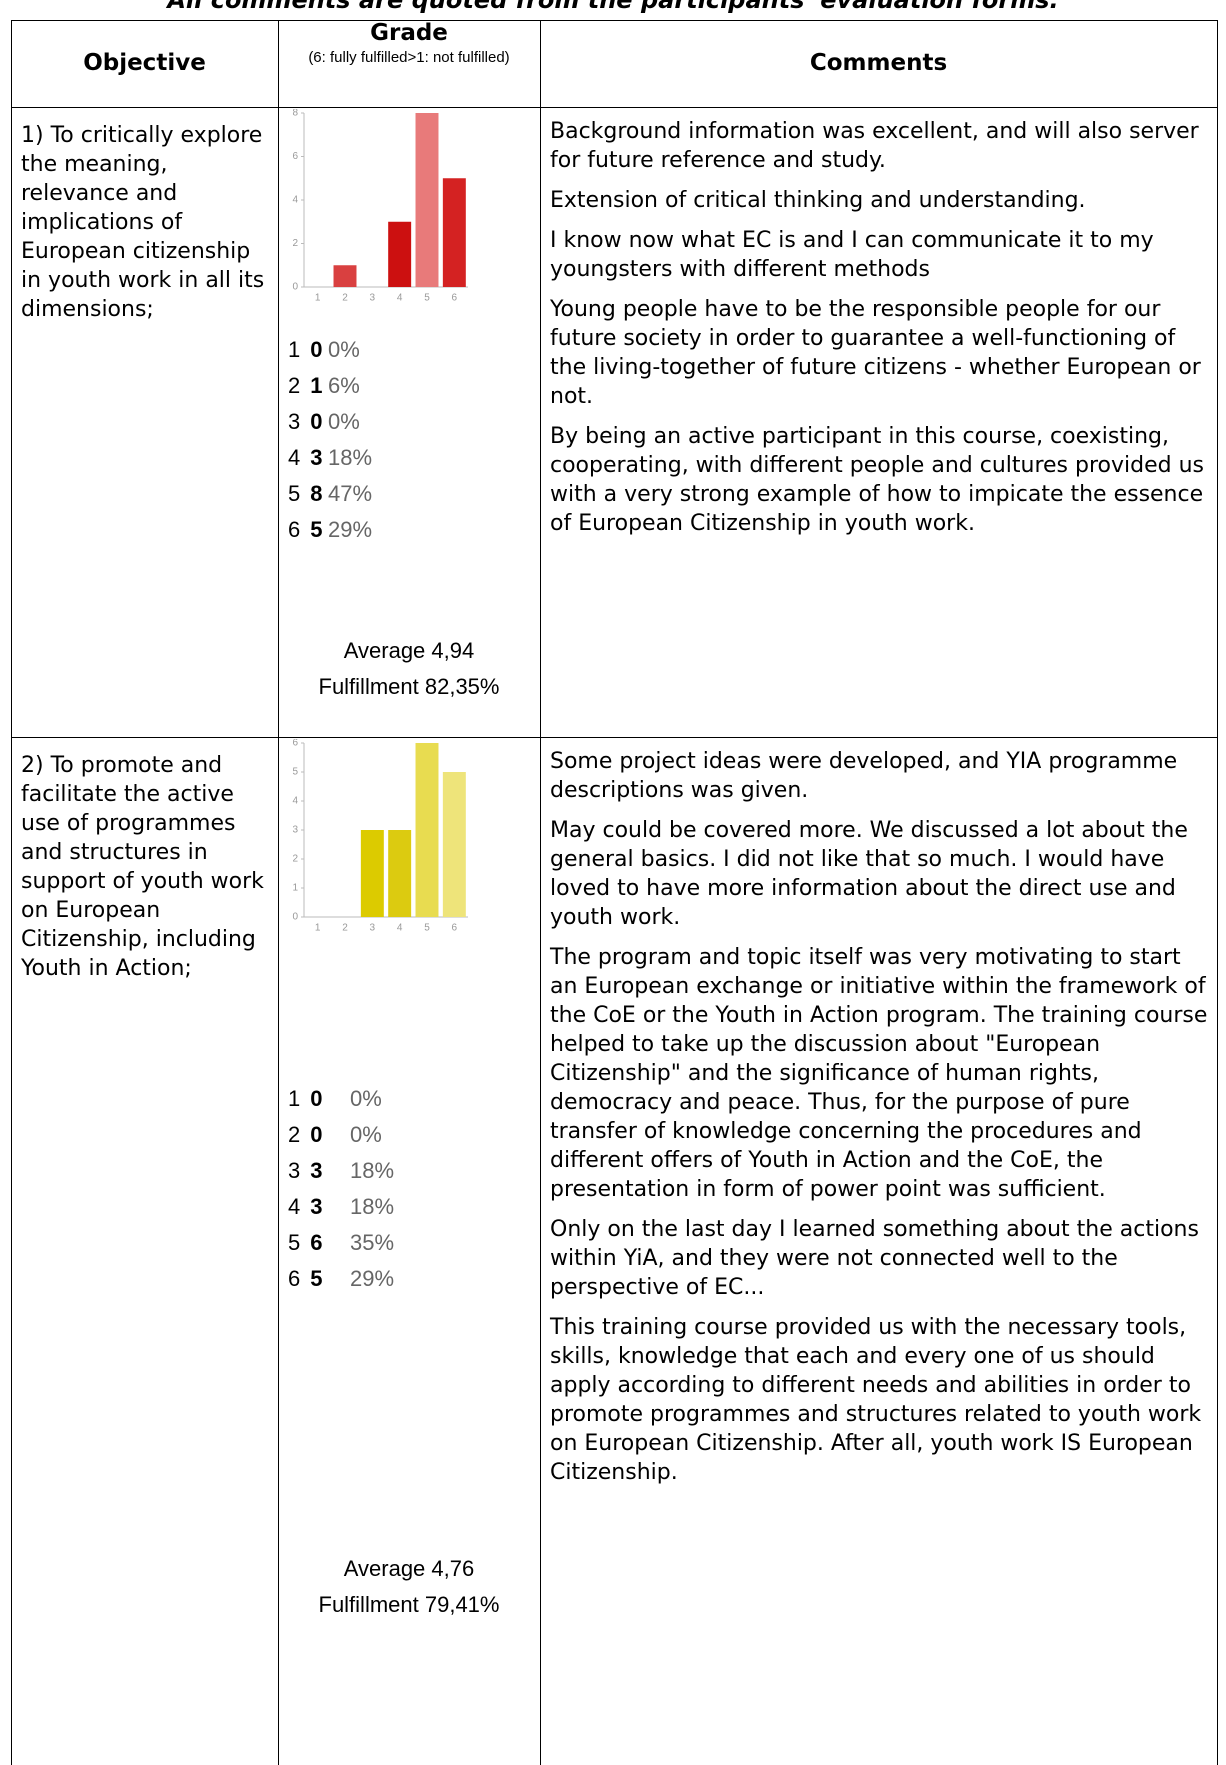 The height and width of the screenshot is (1765, 1226). What do you see at coordinates (144, 63) in the screenshot?
I see `header-objective: Objective` at bounding box center [144, 63].